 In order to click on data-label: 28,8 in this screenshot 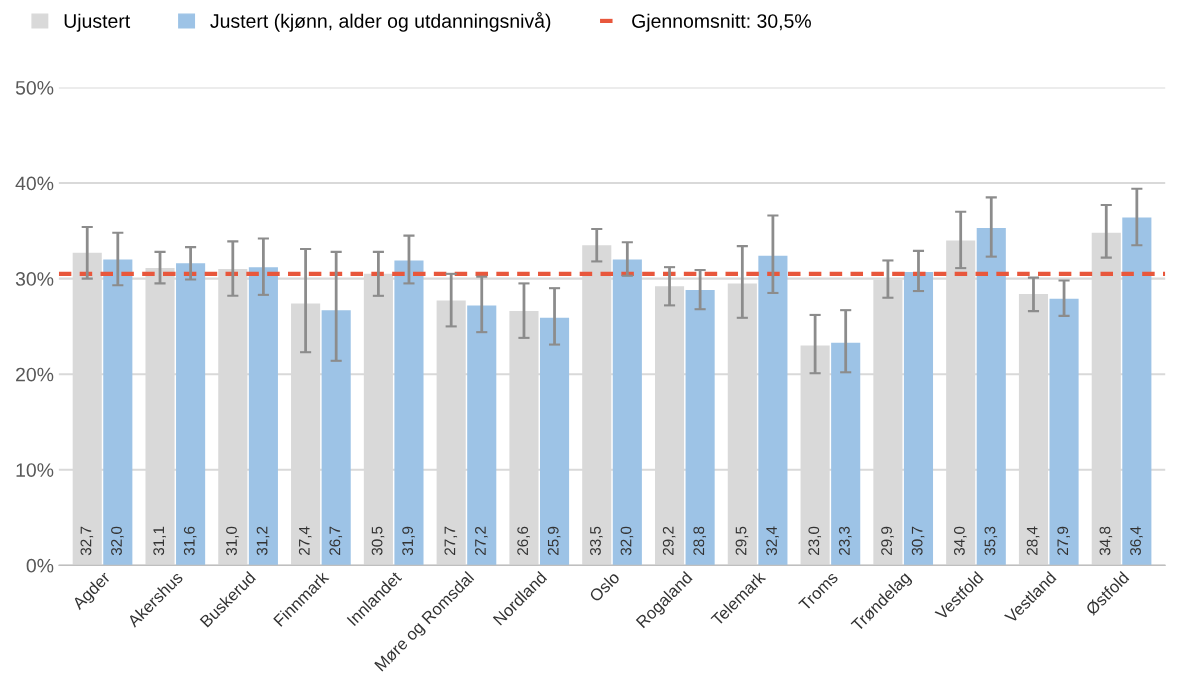, I will do `click(700, 540)`.